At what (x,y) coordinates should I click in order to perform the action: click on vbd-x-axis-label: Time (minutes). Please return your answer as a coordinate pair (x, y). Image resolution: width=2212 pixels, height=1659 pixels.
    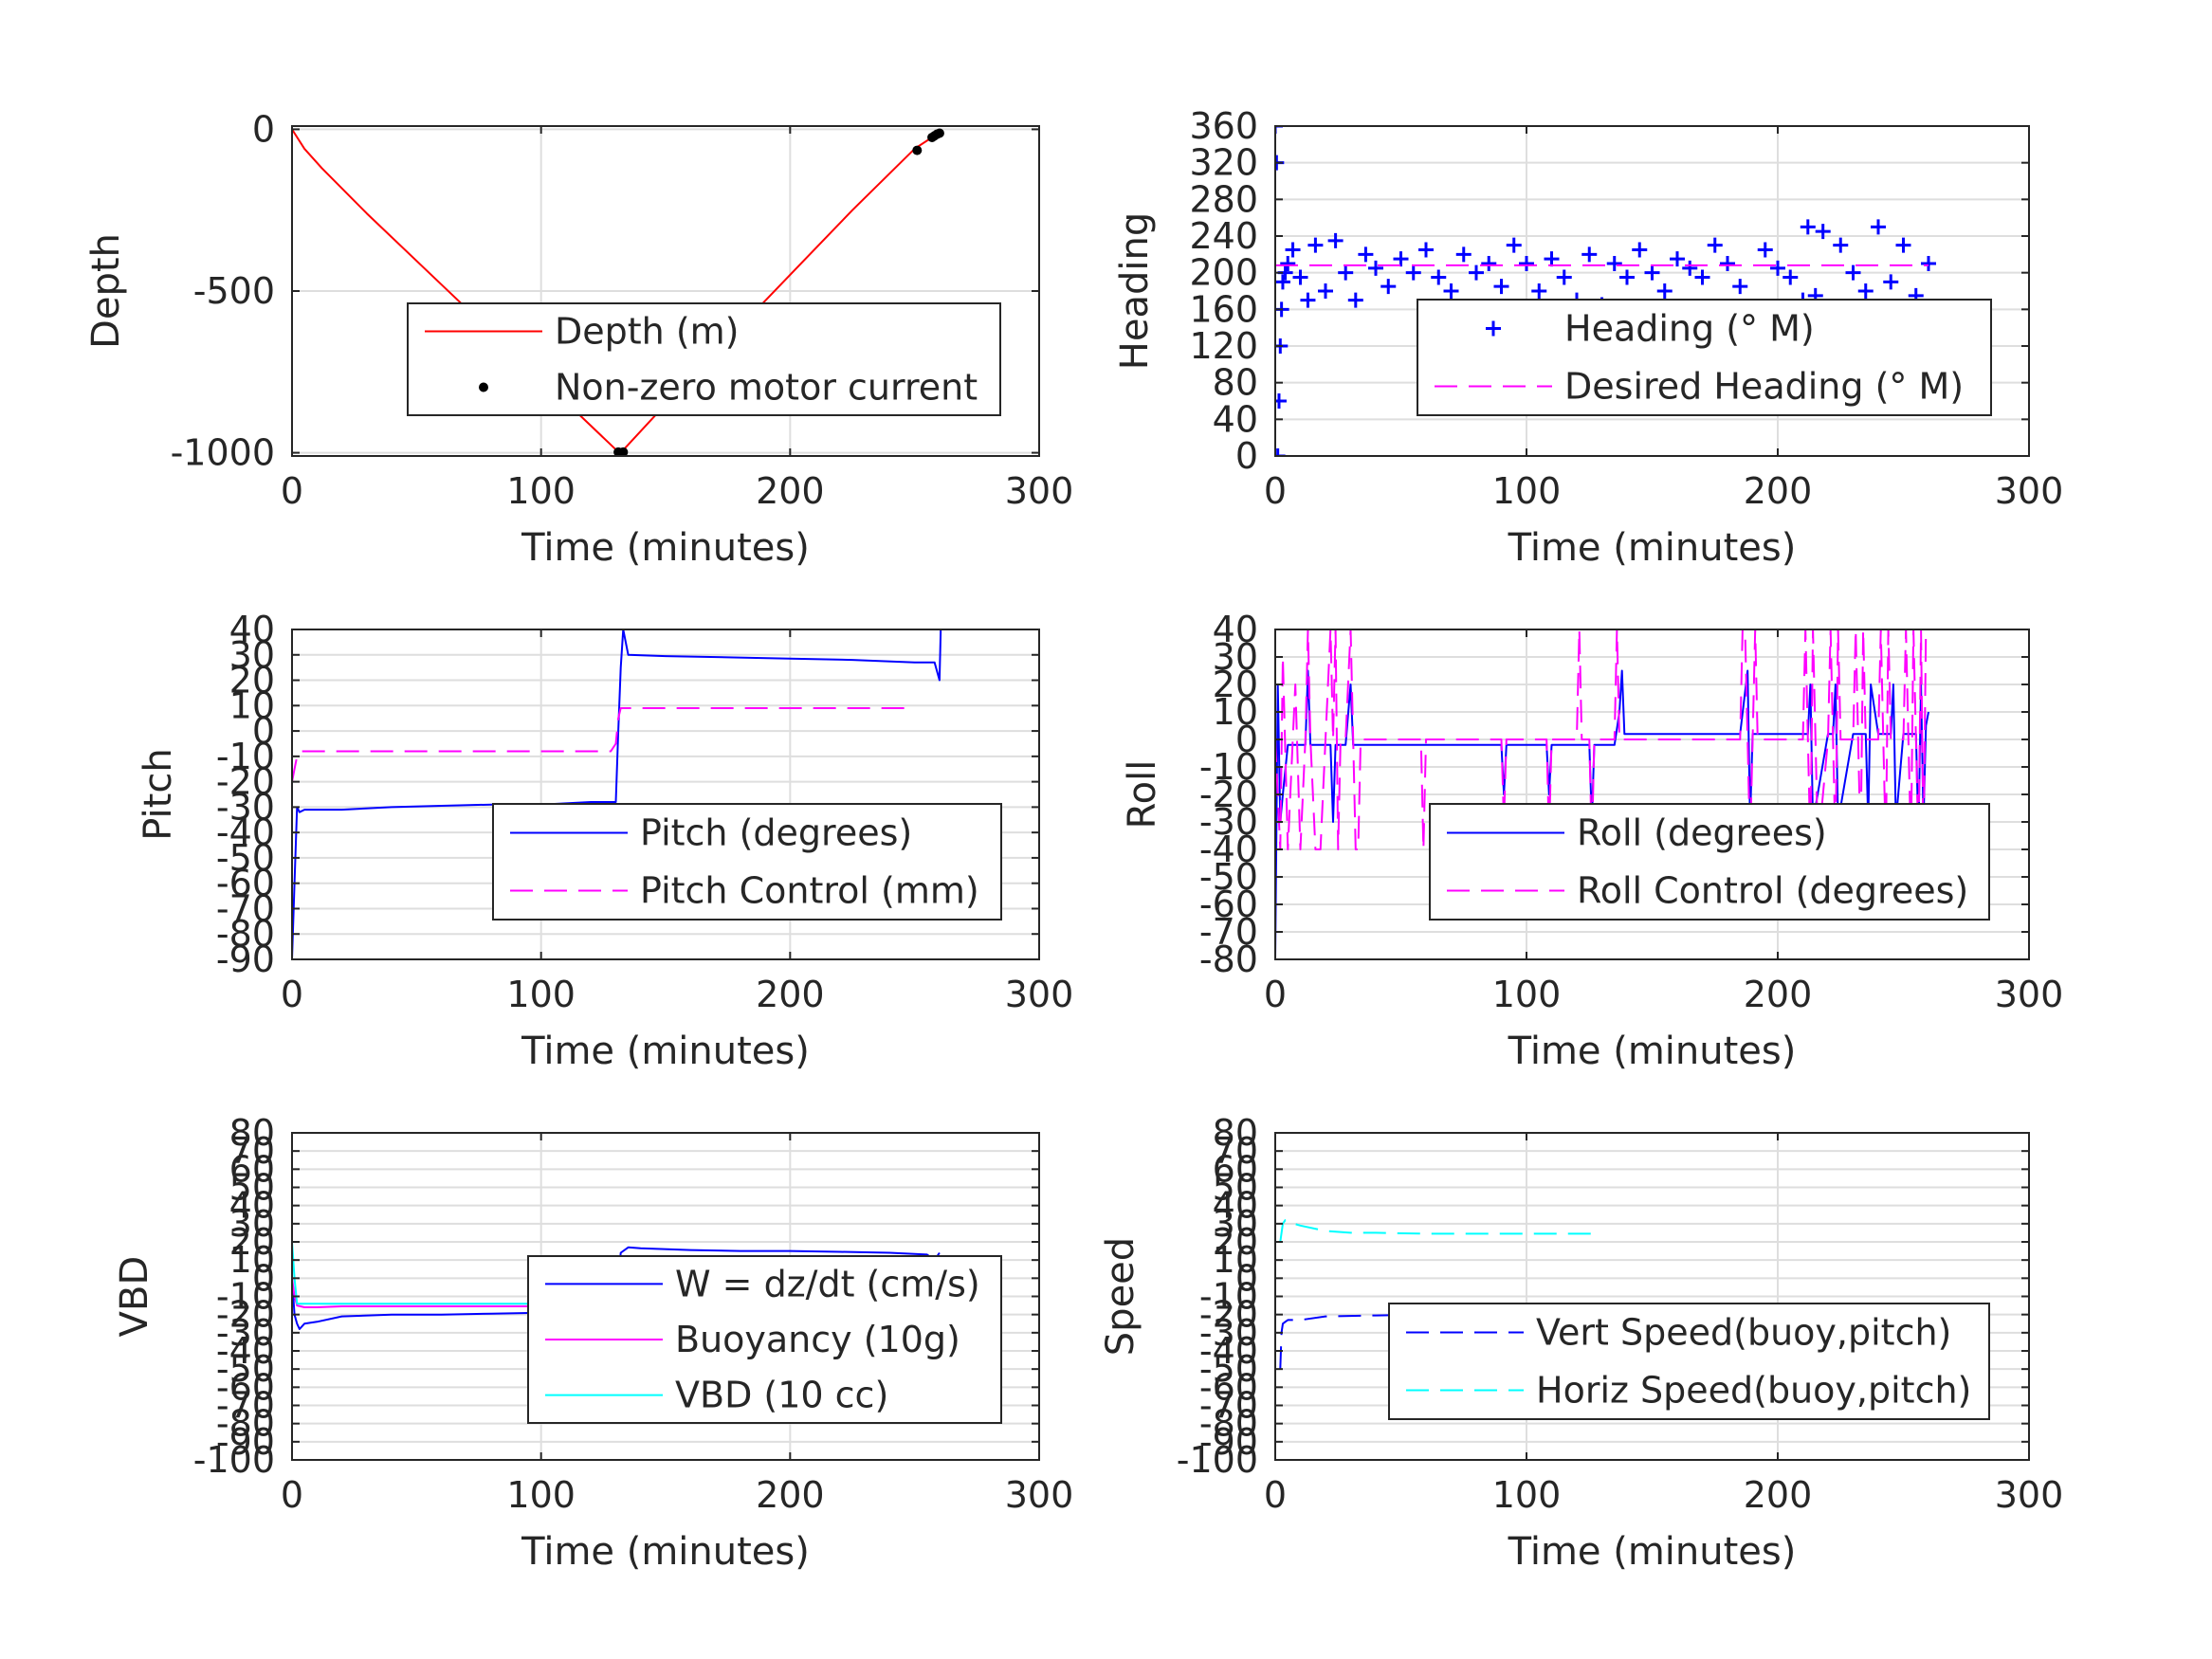
    Looking at the image, I should click on (665, 1552).